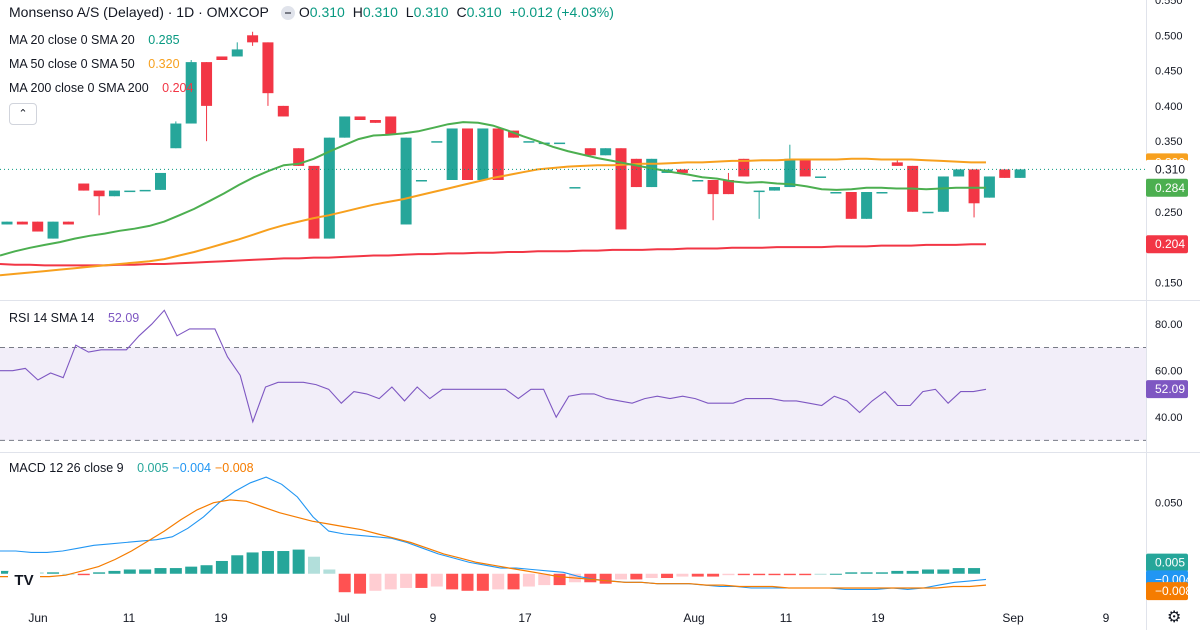  Describe the element at coordinates (79, 88) in the screenshot. I see `ma200-label: MA 200 close 0 SMA 200` at that location.